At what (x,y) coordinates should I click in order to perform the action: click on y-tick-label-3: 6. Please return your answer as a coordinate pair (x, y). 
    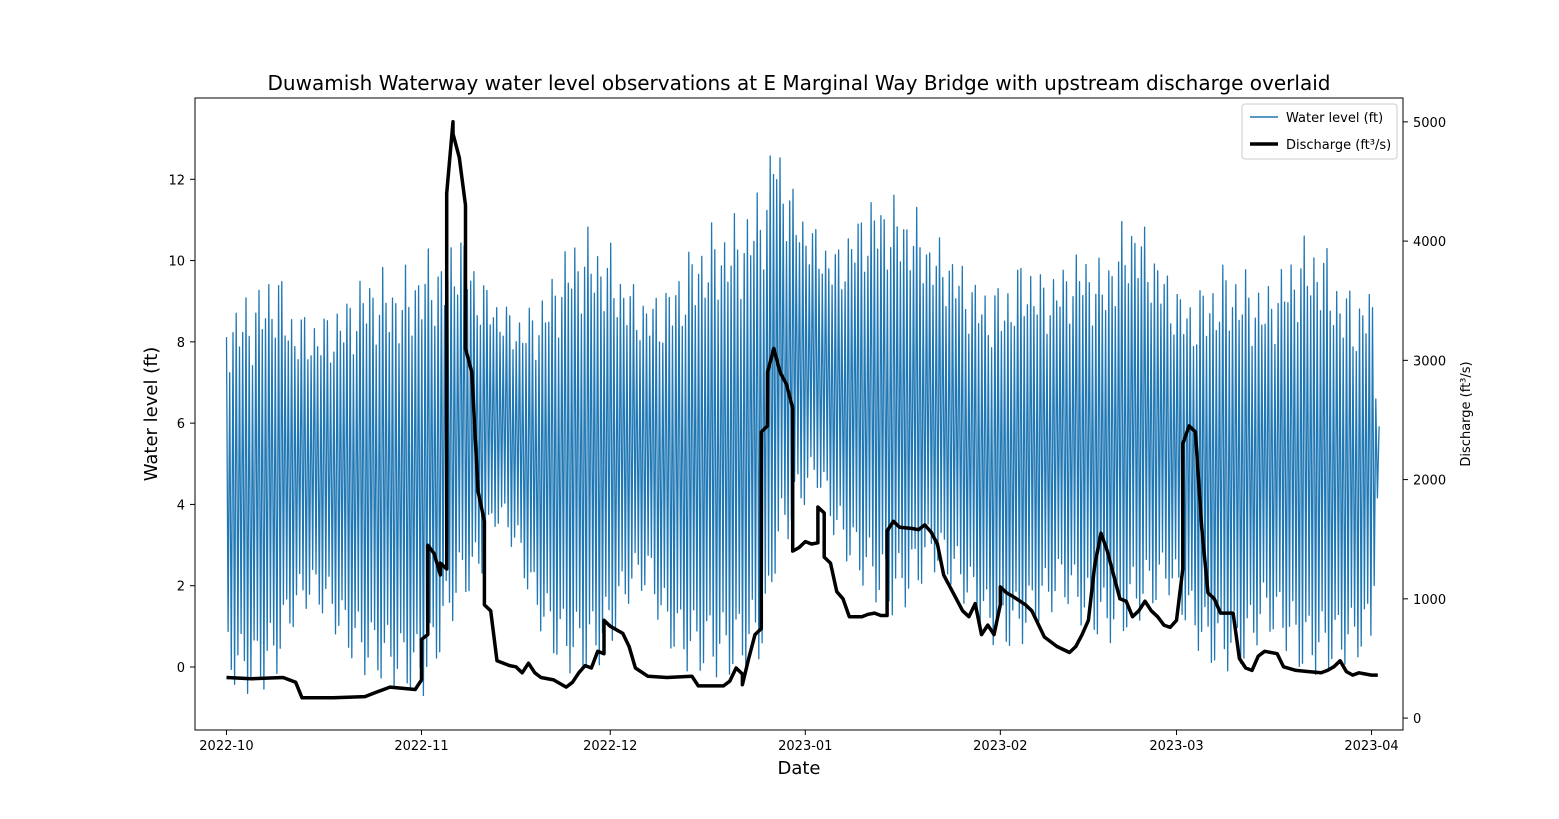
    Looking at the image, I should click on (181, 424).